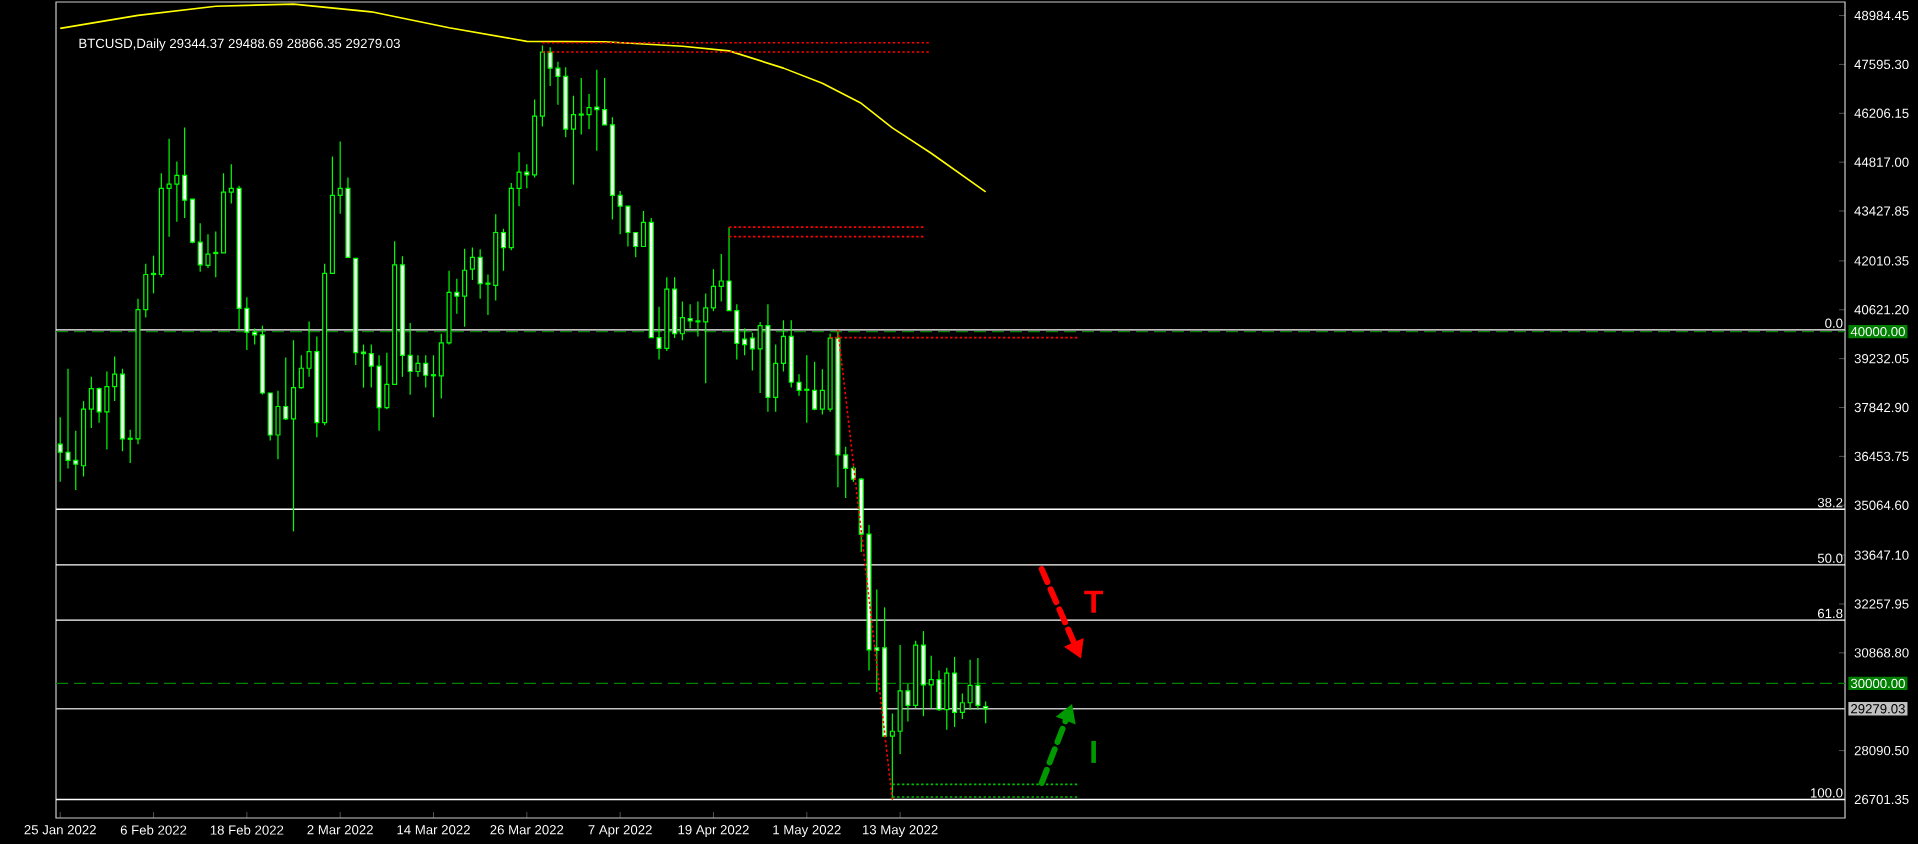 This screenshot has height=844, width=1918. Describe the element at coordinates (1881, 15) in the screenshot. I see `y-tick-label: 48984.45` at that location.